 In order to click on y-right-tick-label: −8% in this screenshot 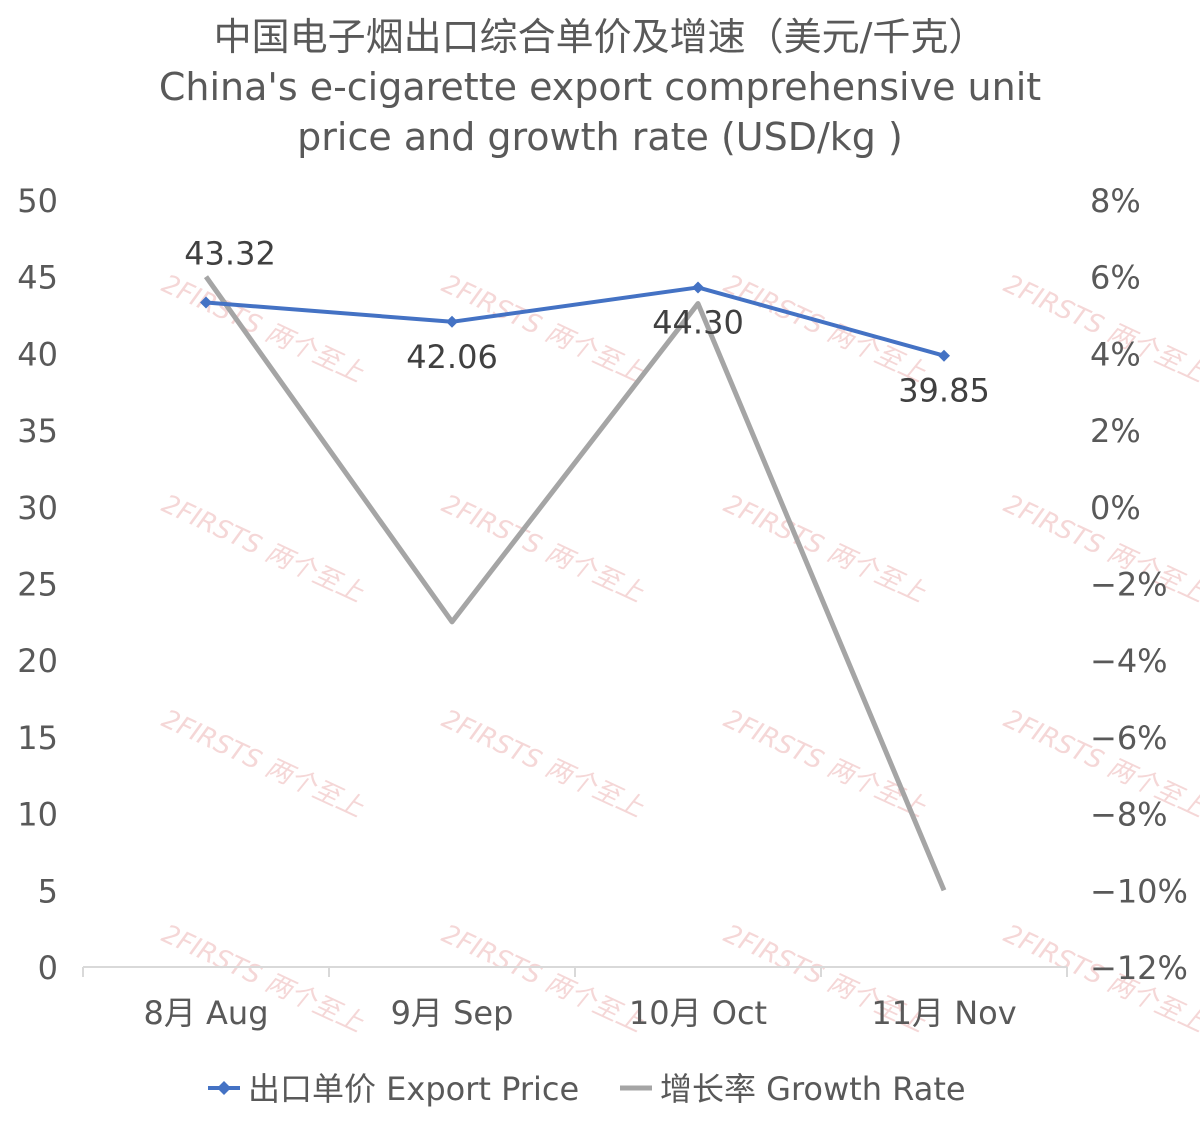, I will do `click(1129, 815)`.